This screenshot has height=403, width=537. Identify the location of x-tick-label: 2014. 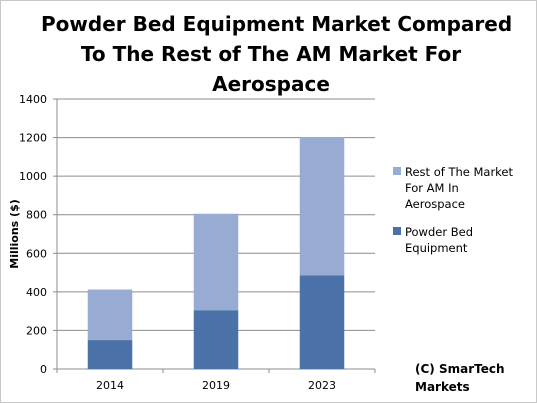
(110, 385).